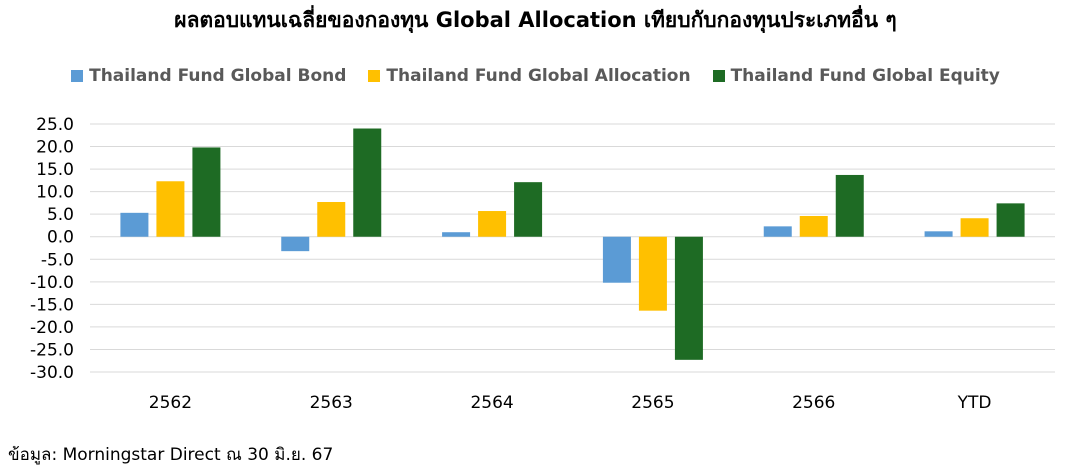  I want to click on x-tick-label: 2562, so click(170, 403).